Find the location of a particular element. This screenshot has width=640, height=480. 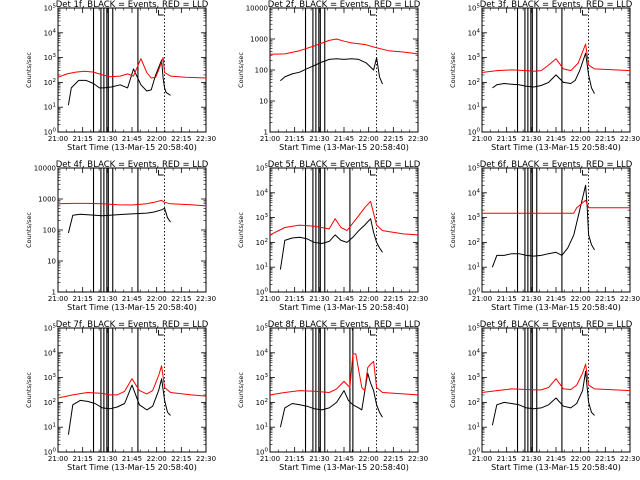

panel-title: Det 3f, BLACK = Events, RED = LLD is located at coordinates (556, 5).